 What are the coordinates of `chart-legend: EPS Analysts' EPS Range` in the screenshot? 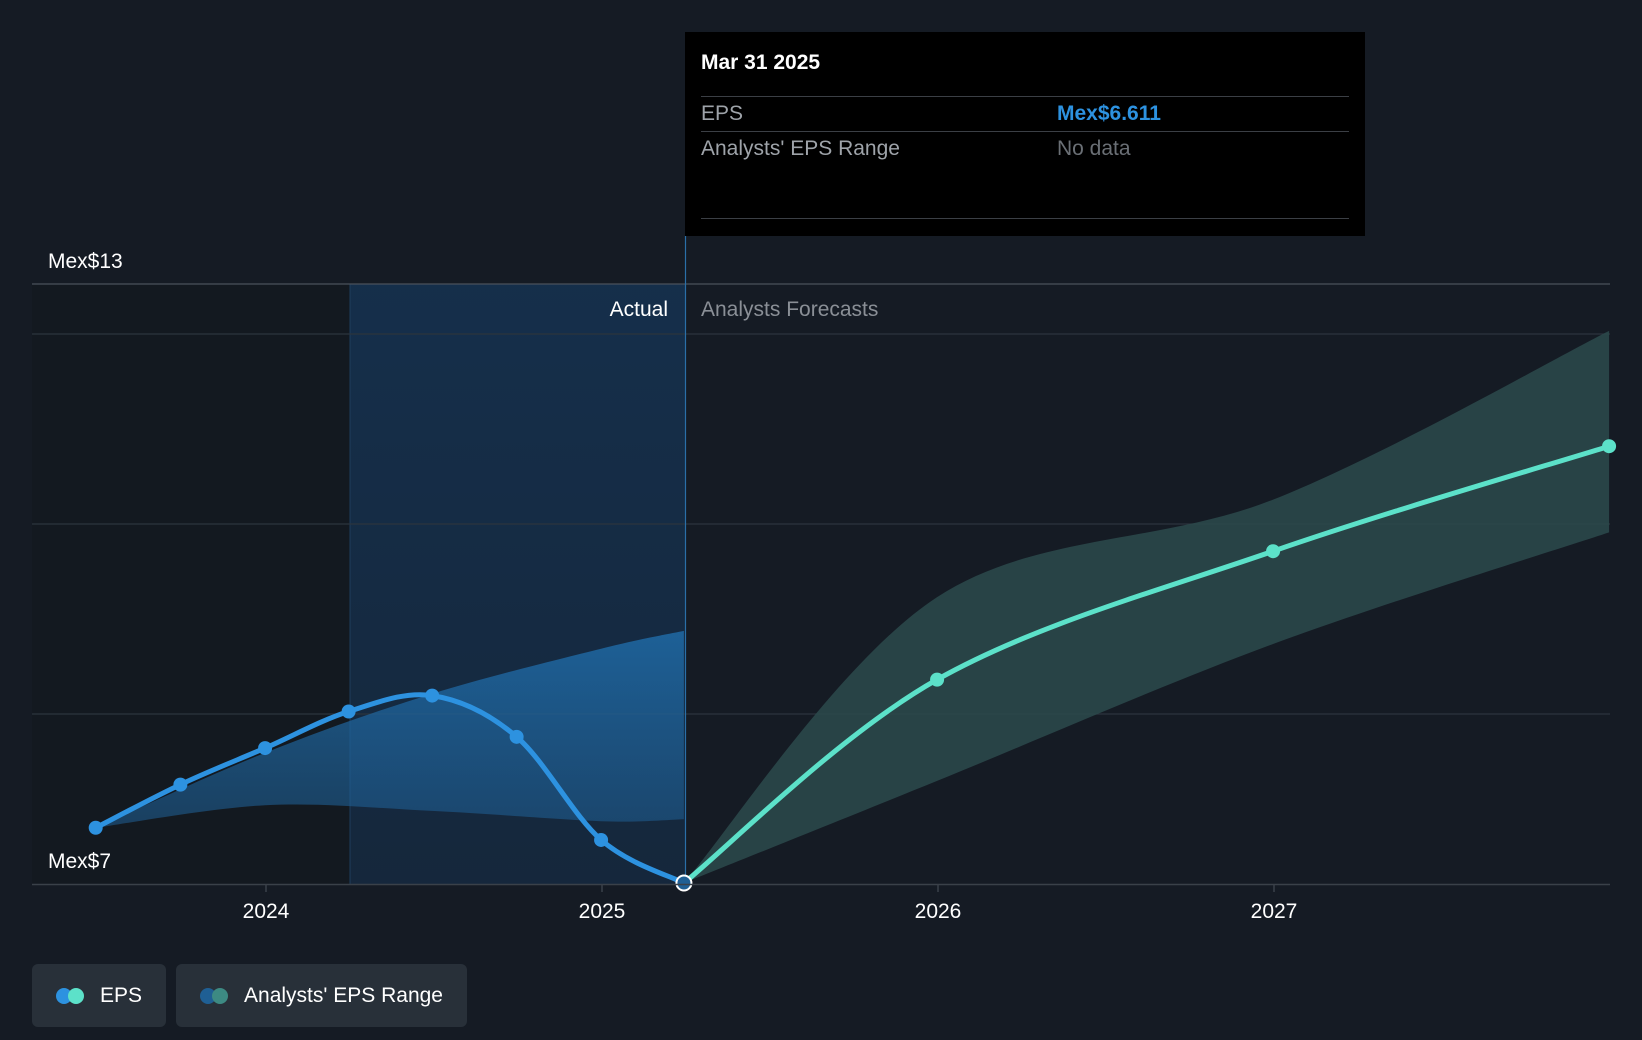 It's located at (249, 995).